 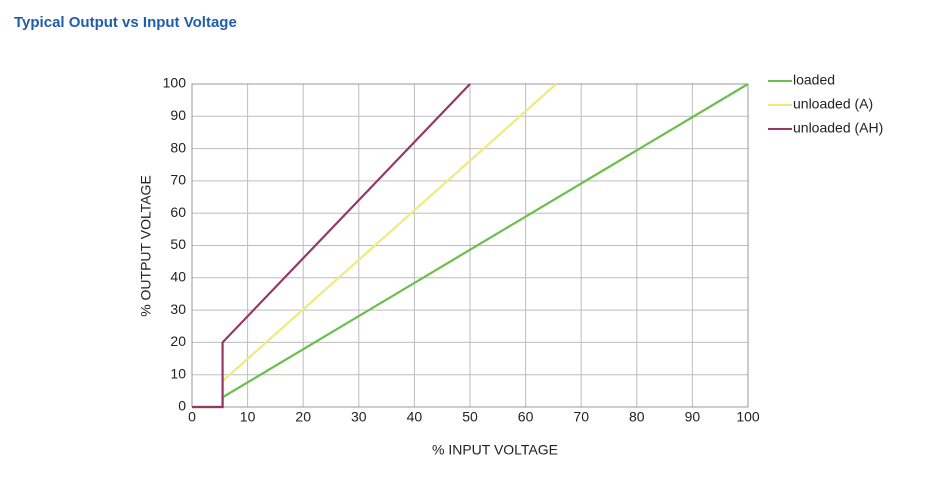 What do you see at coordinates (526, 417) in the screenshot?
I see `x-tick-label: 60` at bounding box center [526, 417].